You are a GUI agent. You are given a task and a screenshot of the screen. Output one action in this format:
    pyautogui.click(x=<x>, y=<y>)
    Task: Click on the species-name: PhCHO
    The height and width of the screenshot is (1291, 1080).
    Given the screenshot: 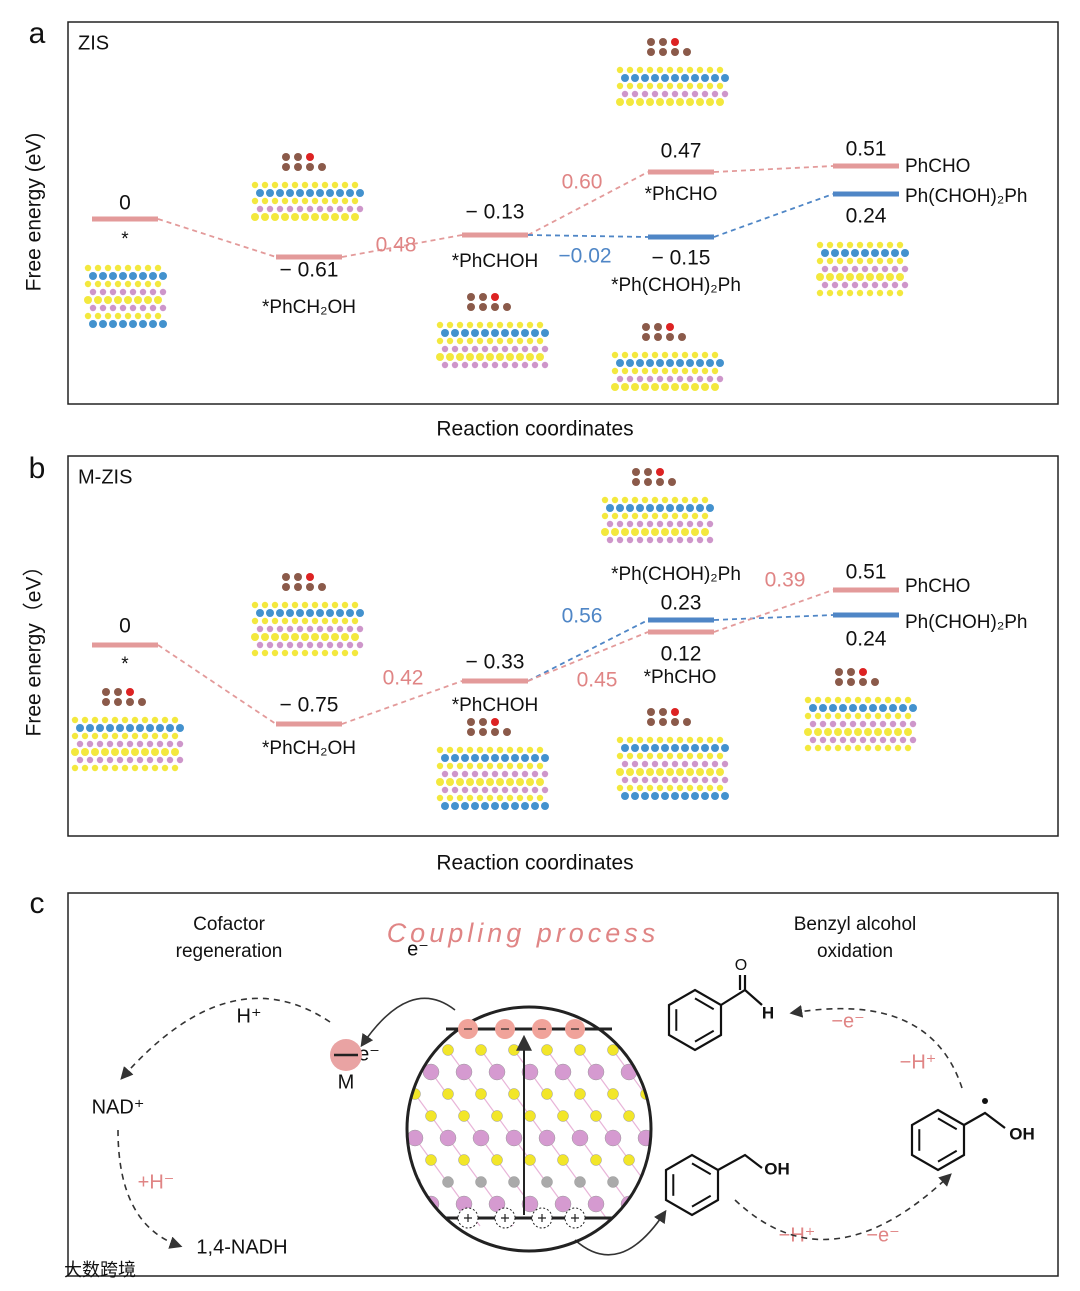 What is the action you would take?
    pyautogui.click(x=937, y=166)
    